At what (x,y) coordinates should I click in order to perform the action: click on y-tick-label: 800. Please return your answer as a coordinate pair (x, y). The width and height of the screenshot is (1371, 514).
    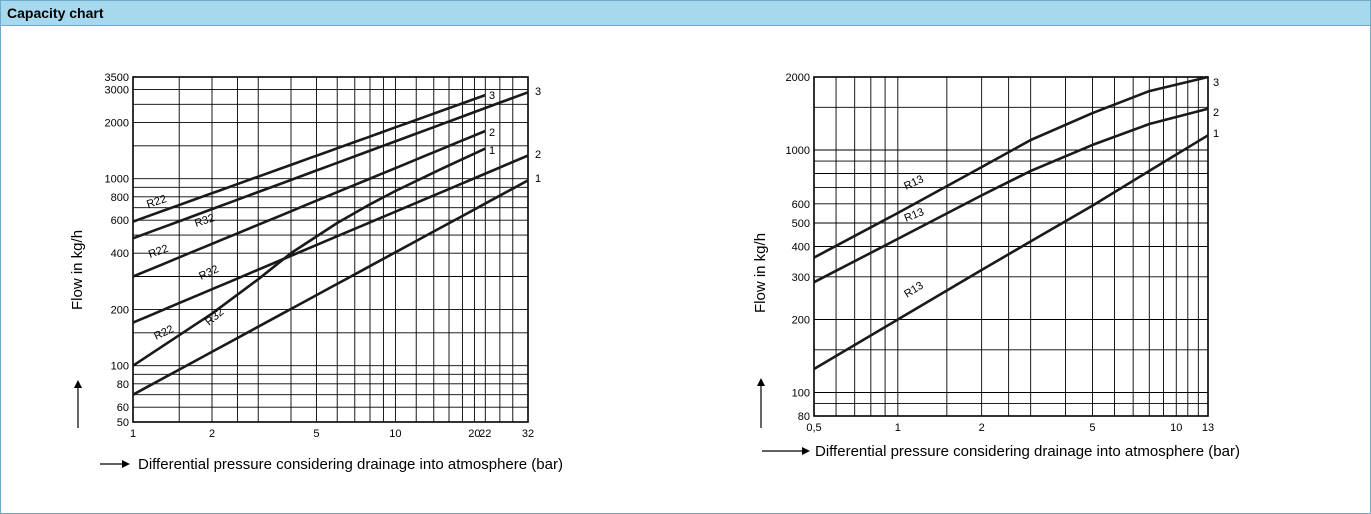
    Looking at the image, I should click on (120, 198).